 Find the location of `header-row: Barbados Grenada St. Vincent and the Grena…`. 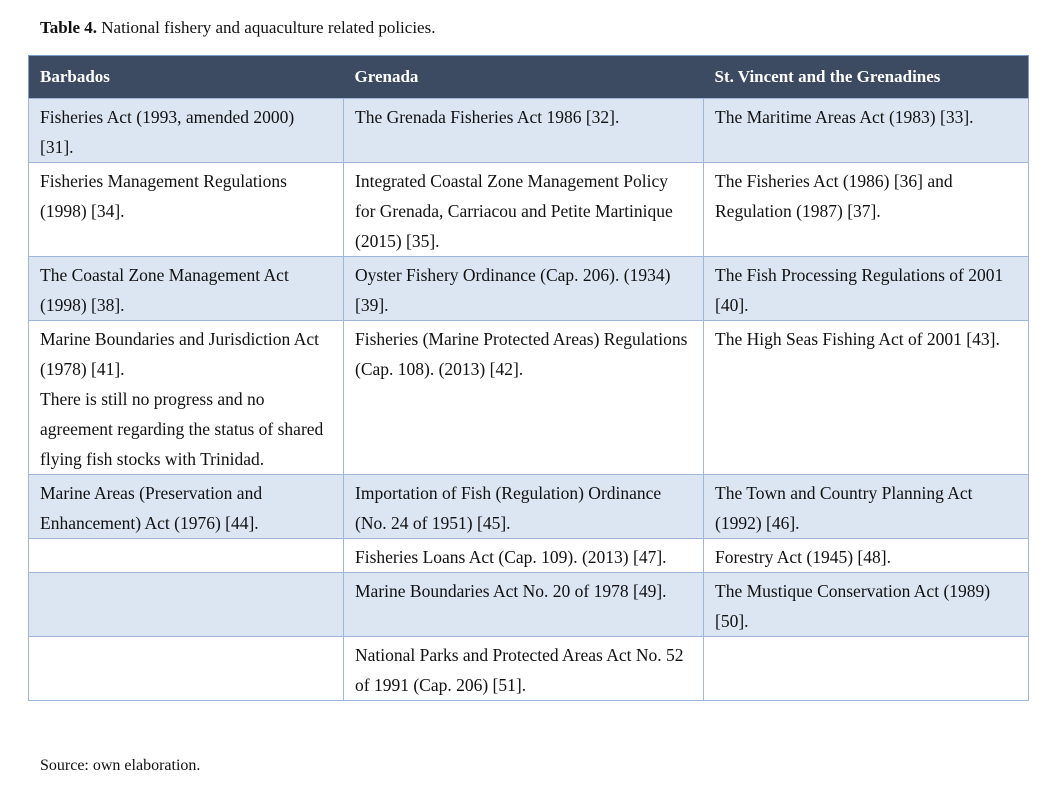

header-row: Barbados Grenada St. Vincent and the Grena… is located at coordinates (528, 77).